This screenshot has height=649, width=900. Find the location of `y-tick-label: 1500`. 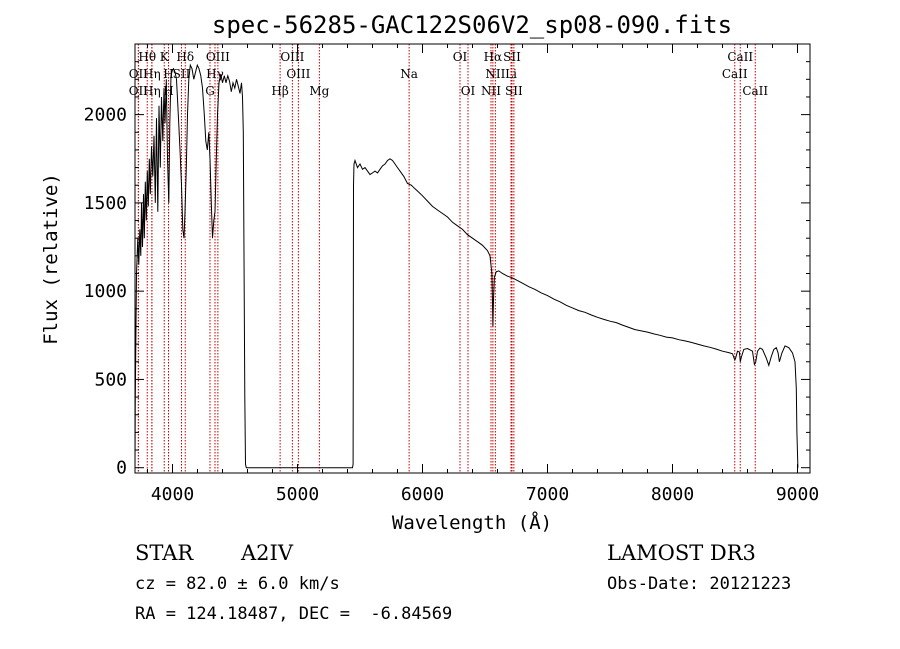

y-tick-label: 1500 is located at coordinates (105, 203).